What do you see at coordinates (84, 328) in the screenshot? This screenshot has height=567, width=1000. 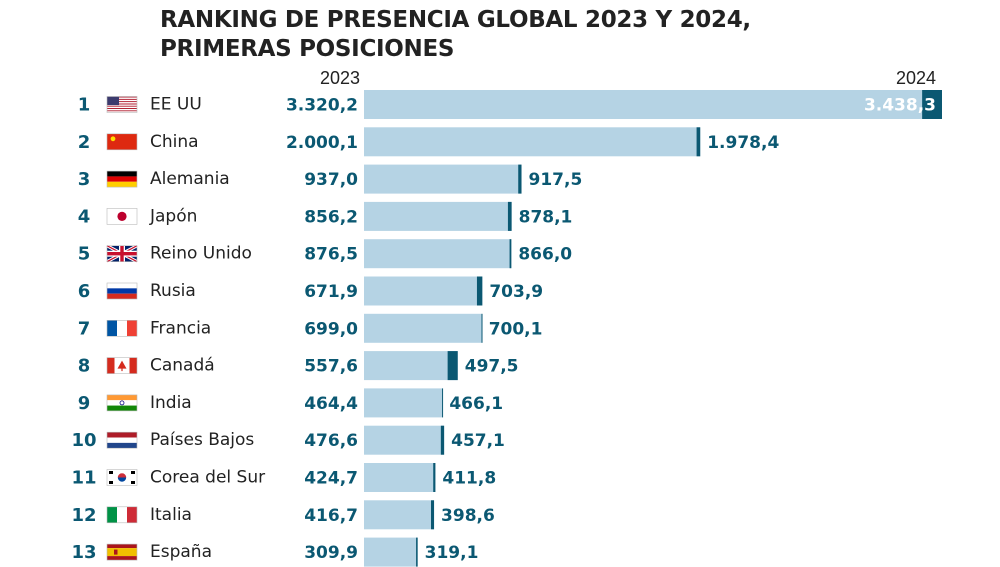 I see `rank-number: 7` at bounding box center [84, 328].